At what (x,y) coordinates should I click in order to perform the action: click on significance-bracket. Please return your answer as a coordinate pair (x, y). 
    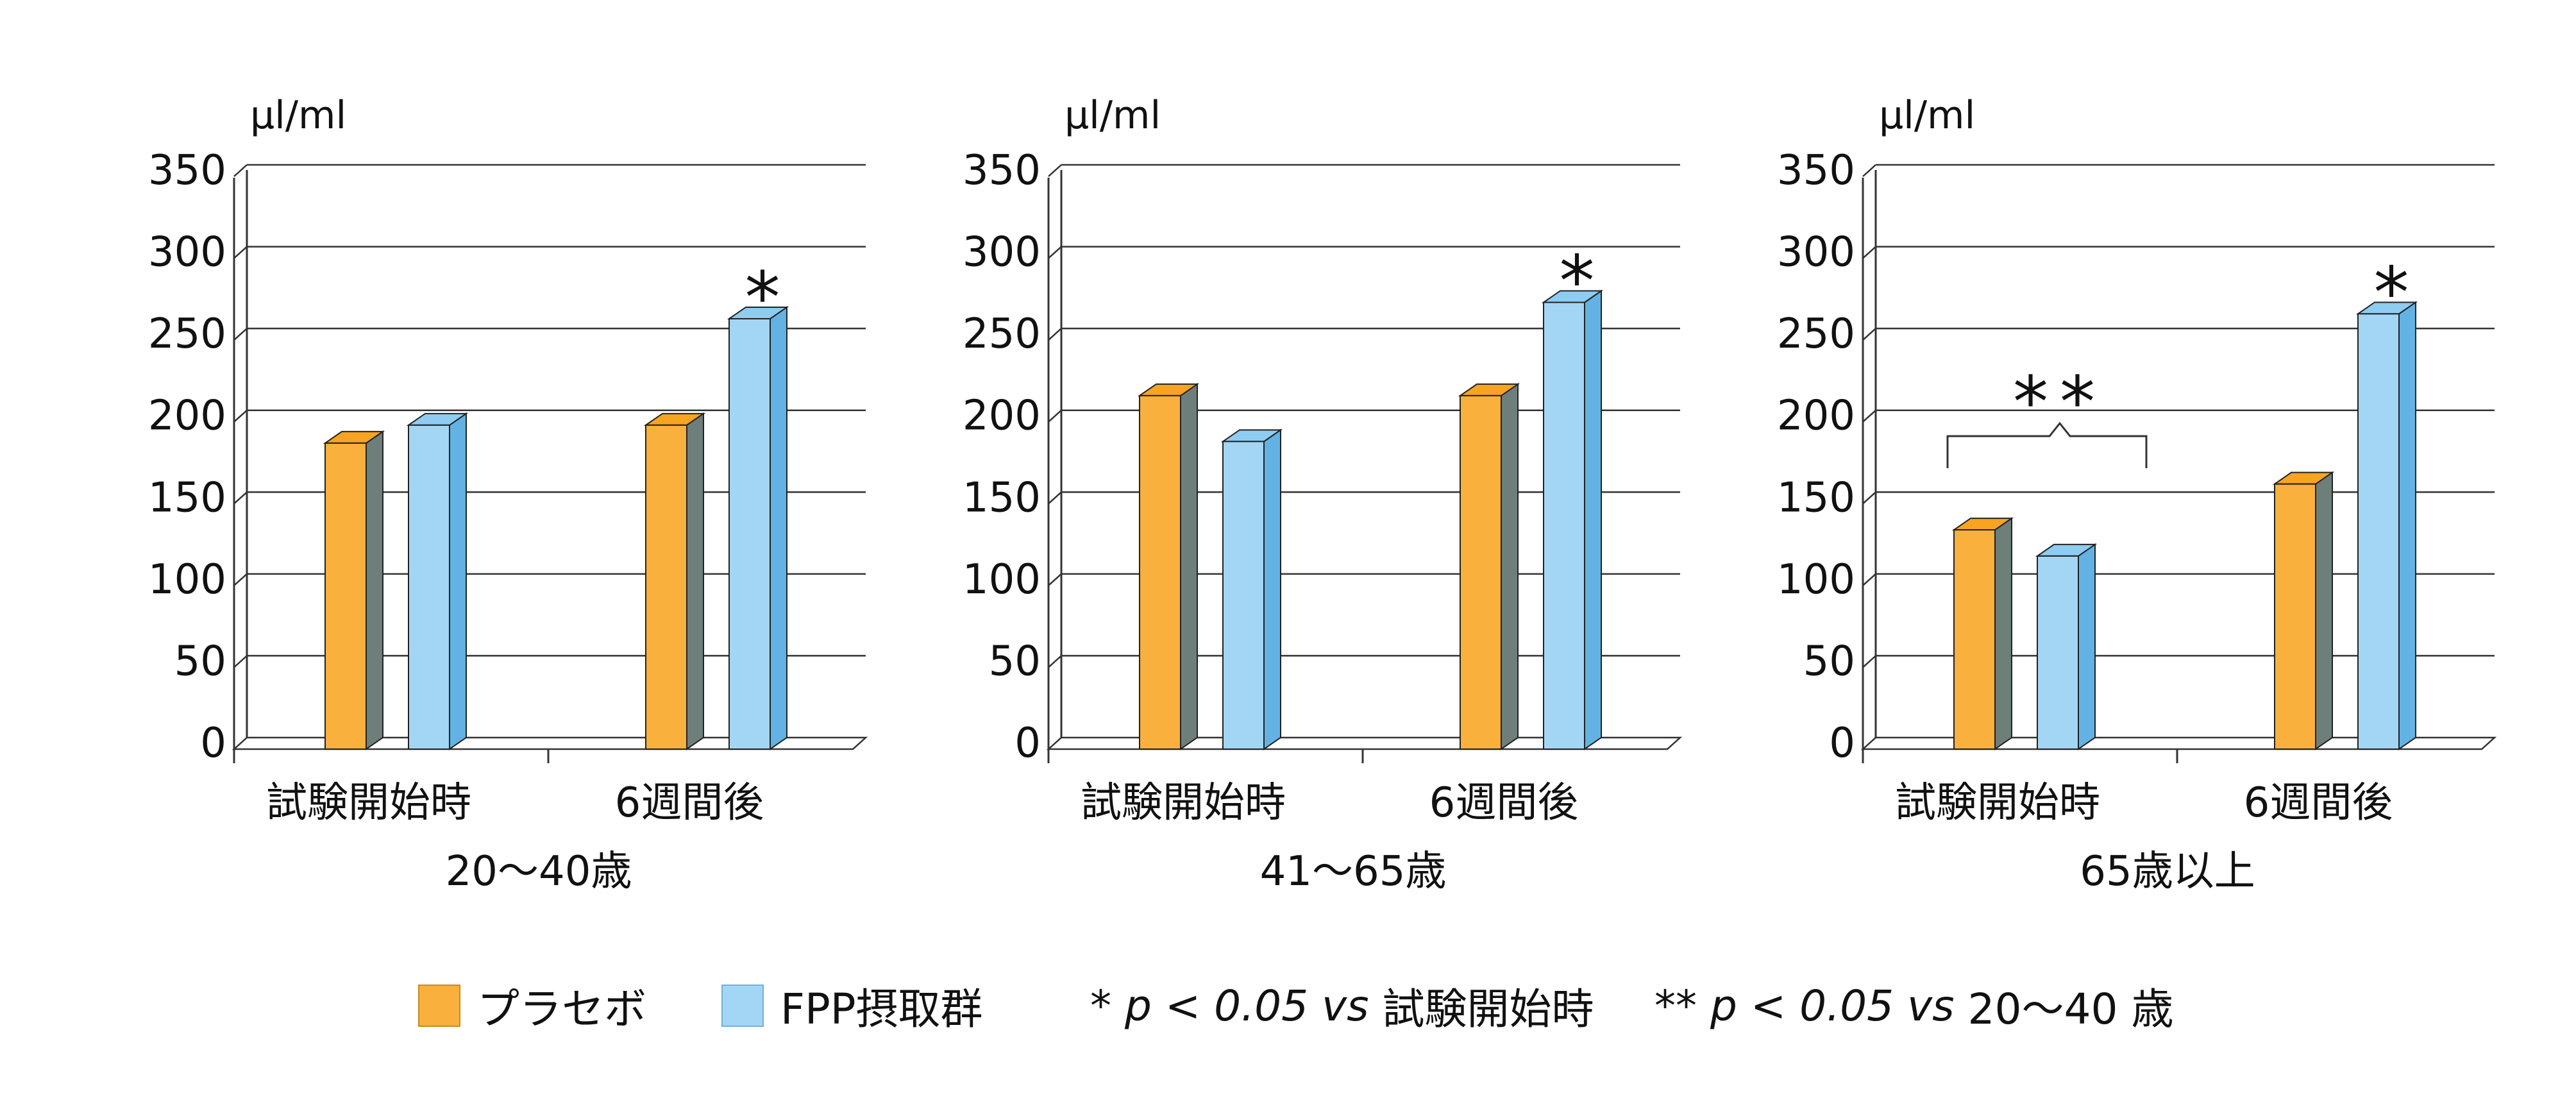
    Looking at the image, I should click on (2047, 444).